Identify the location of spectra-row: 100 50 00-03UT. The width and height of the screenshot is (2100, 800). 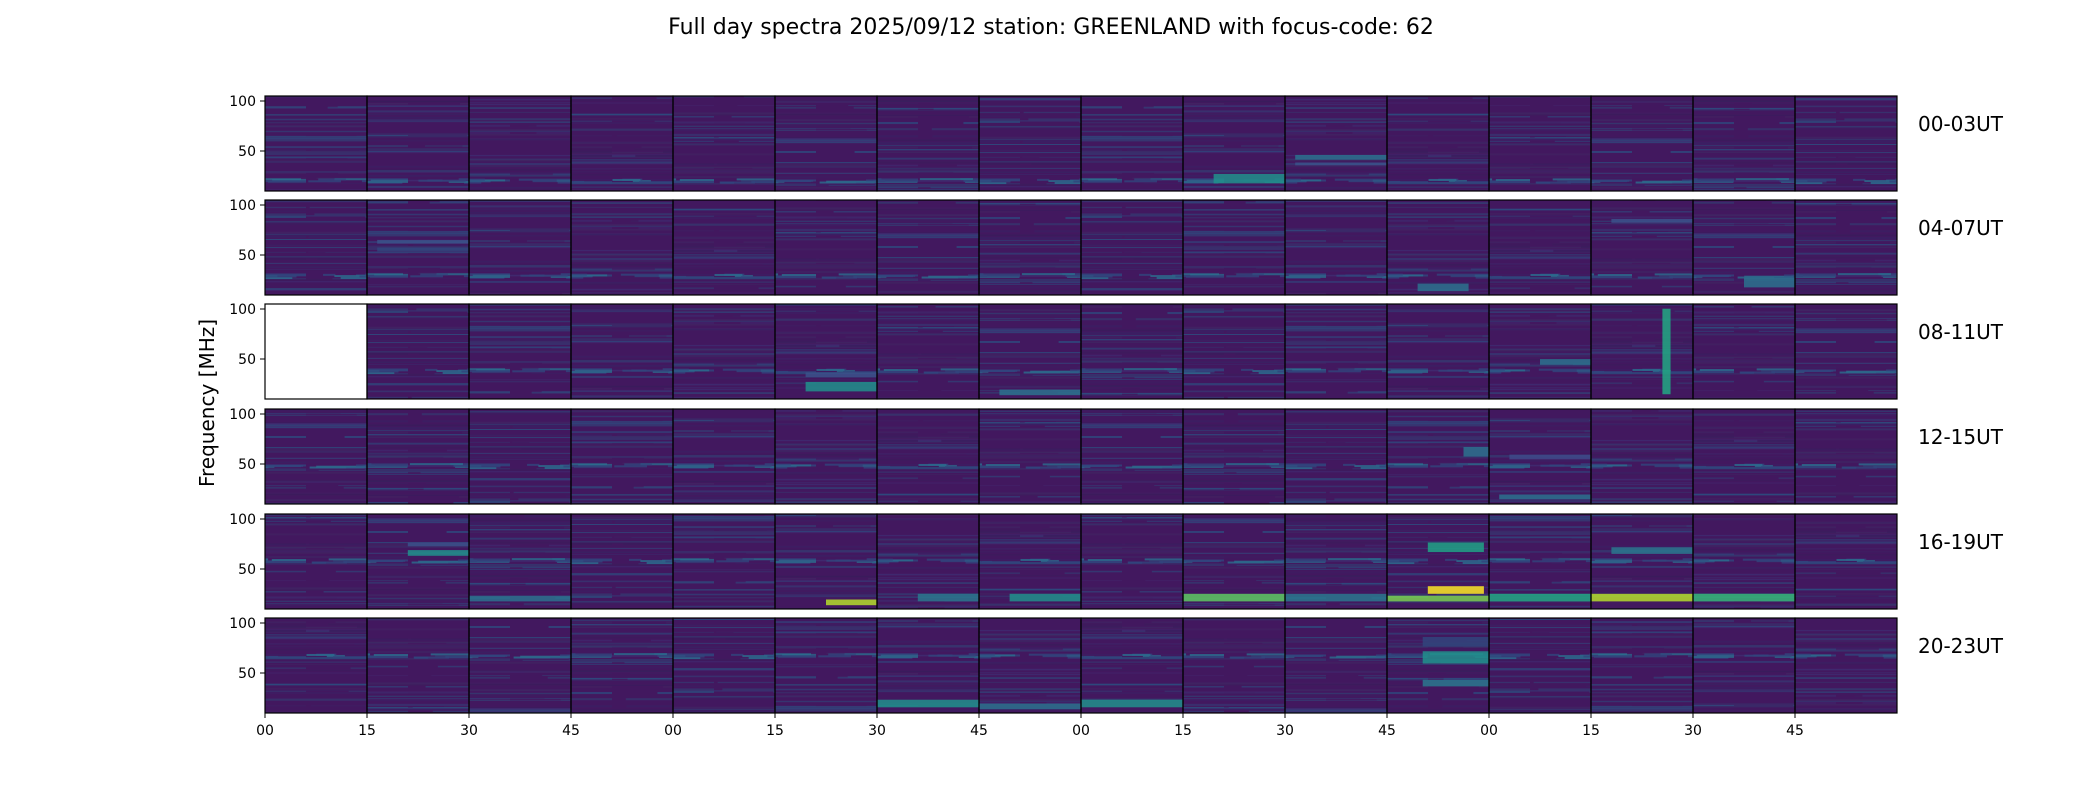
(1116, 143).